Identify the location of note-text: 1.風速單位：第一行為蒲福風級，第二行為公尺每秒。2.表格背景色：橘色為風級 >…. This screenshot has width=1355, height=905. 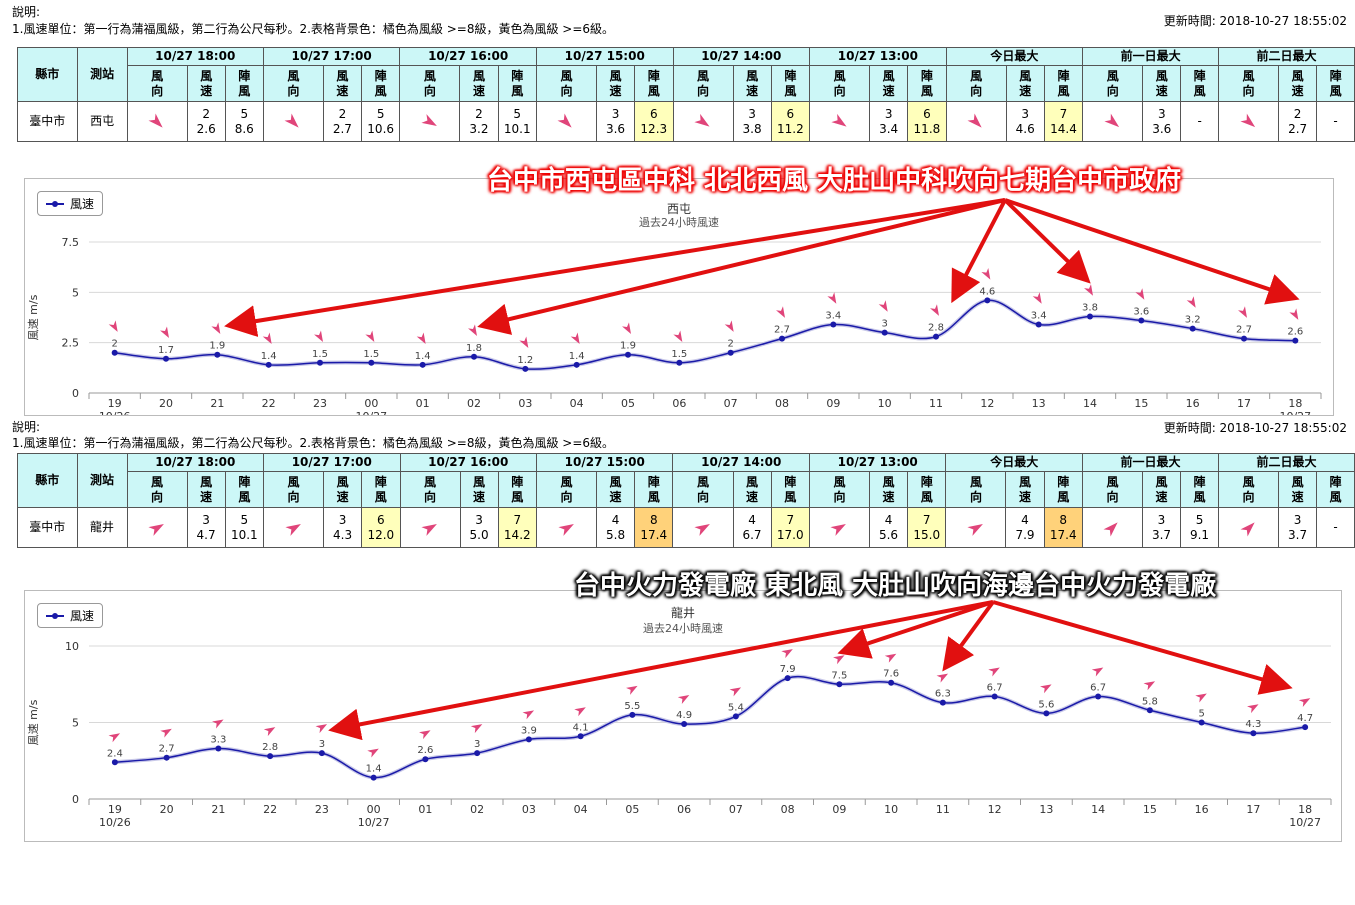
(313, 443).